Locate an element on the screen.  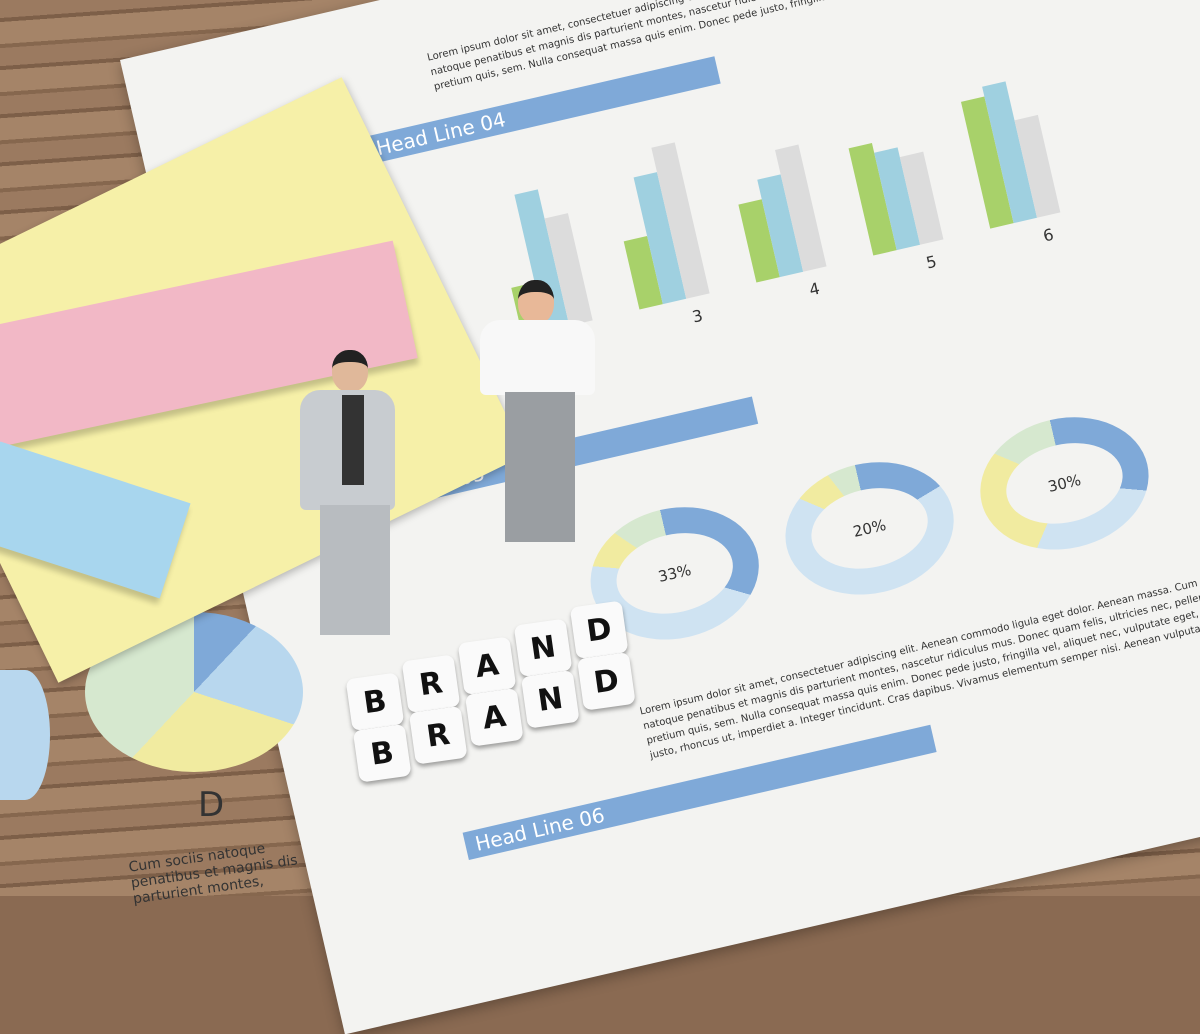
donut-label: 30% is located at coordinates (1064, 483).